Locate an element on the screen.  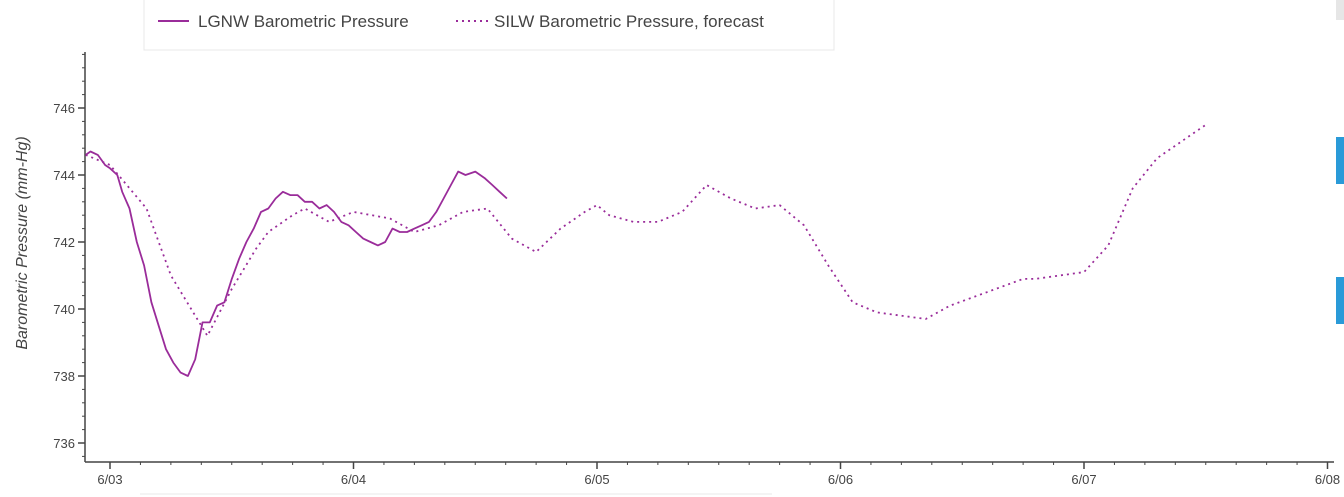
x-tick-label: 6/03 is located at coordinates (109, 479).